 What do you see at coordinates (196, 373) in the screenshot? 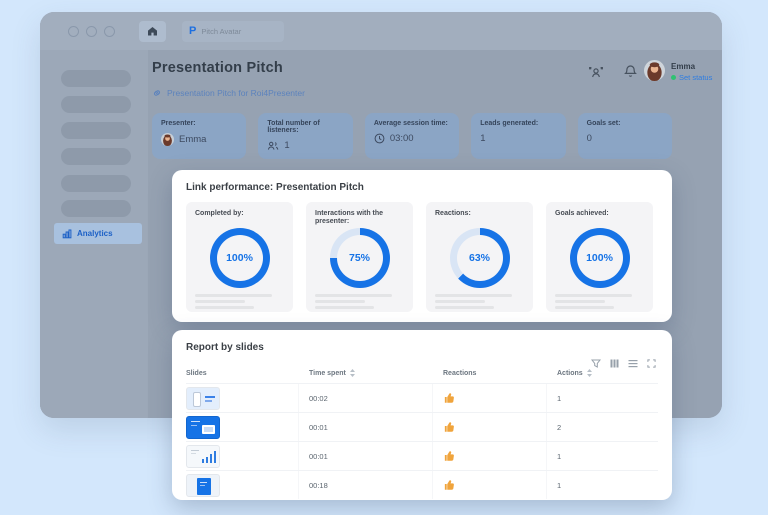
I see `column-header-slides: Slides` at bounding box center [196, 373].